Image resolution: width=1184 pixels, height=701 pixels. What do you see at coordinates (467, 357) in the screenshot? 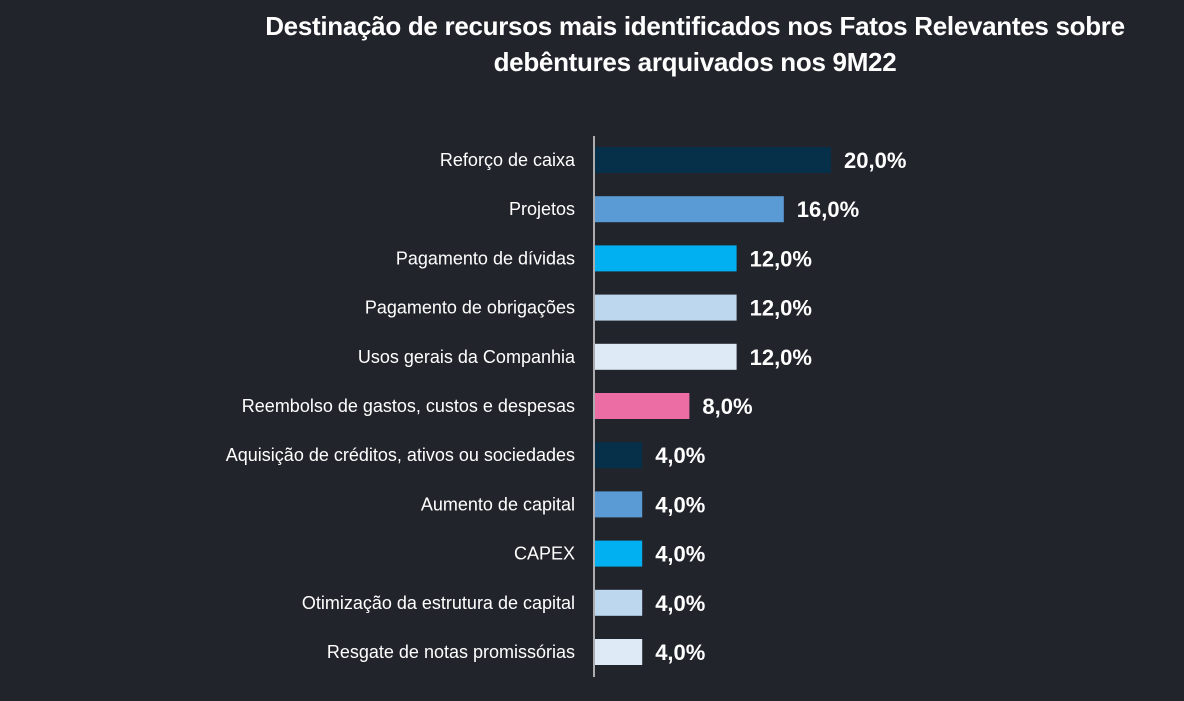
I see `category-label: Usos gerais da Companhia` at bounding box center [467, 357].